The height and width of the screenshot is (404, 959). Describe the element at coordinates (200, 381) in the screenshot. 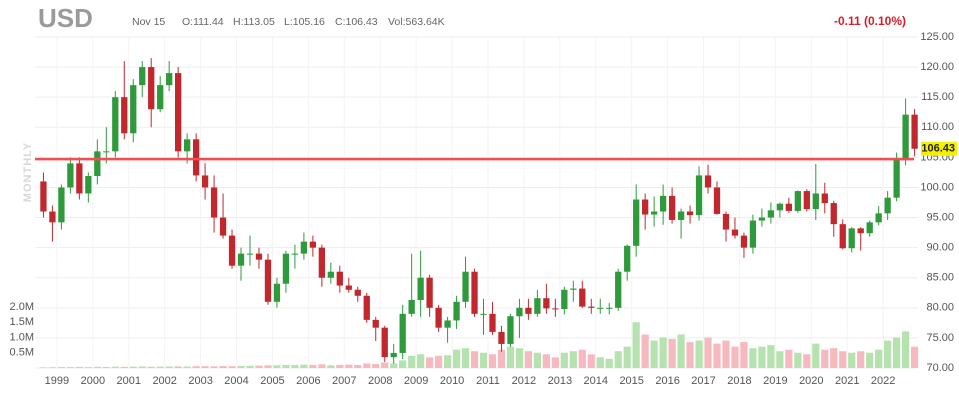

I see `x-tick-label: 2003` at that location.